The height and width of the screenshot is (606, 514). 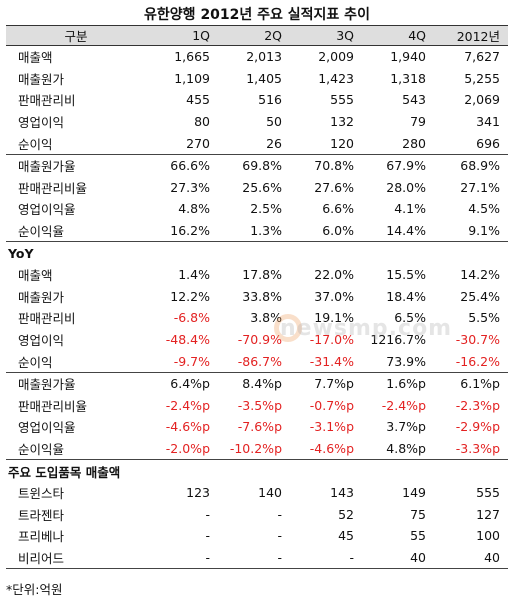 I want to click on table-cell: 1.3%, so click(x=266, y=231).